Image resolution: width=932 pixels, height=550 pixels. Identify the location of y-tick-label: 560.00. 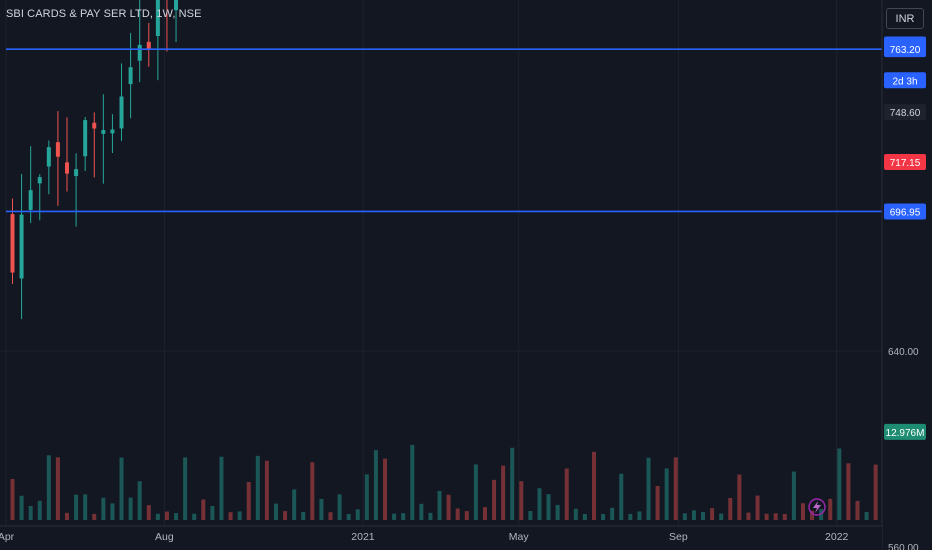
(903, 546).